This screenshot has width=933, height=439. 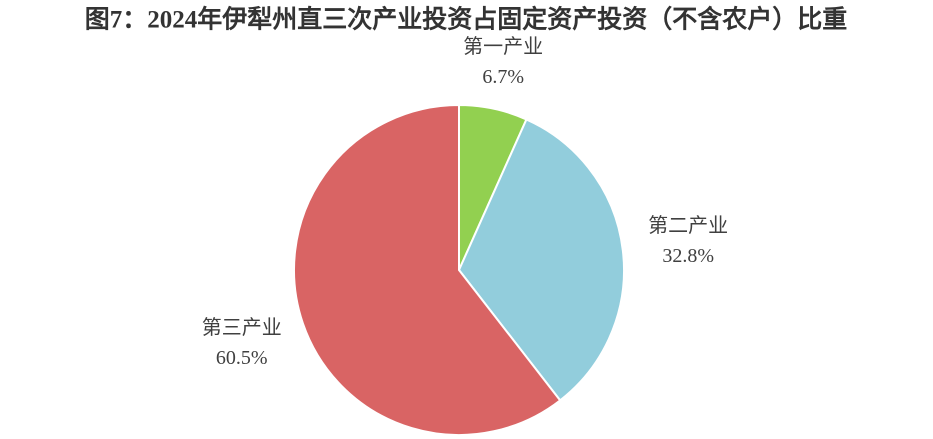 What do you see at coordinates (688, 225) in the screenshot?
I see `category-label: 第二产业` at bounding box center [688, 225].